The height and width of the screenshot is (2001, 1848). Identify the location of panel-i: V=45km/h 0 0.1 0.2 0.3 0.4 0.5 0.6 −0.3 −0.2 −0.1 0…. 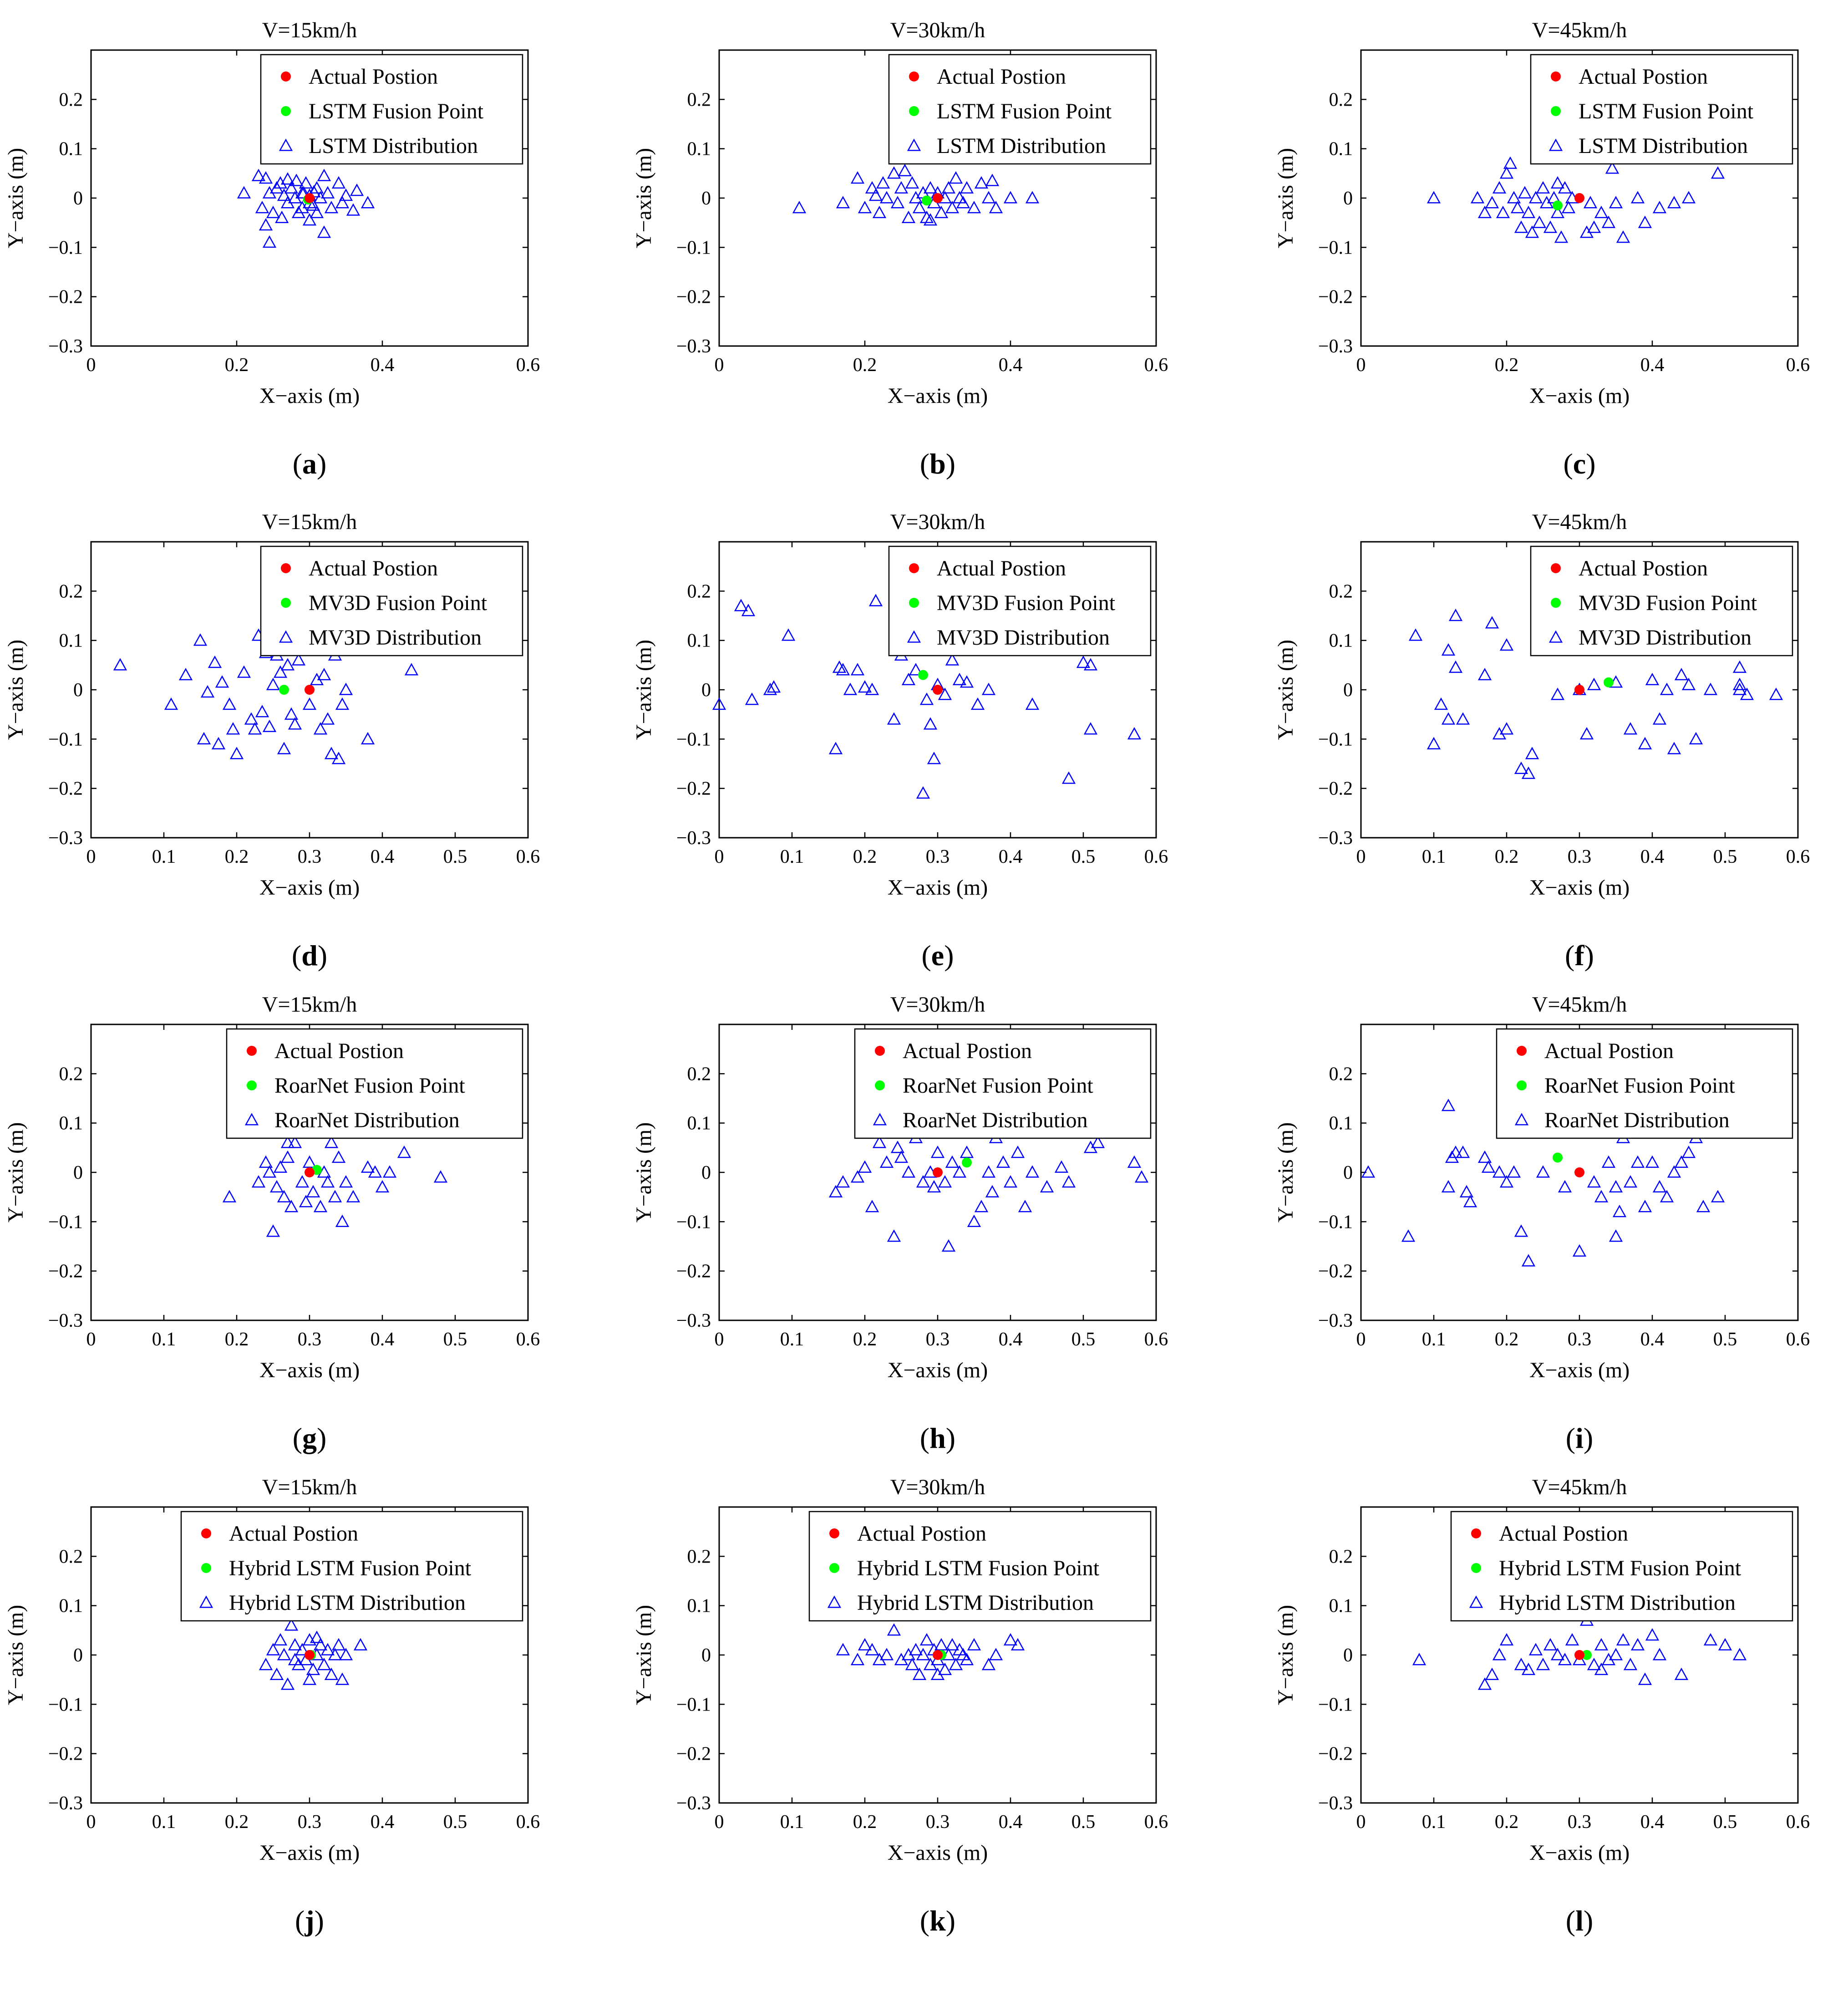
(1542, 1223).